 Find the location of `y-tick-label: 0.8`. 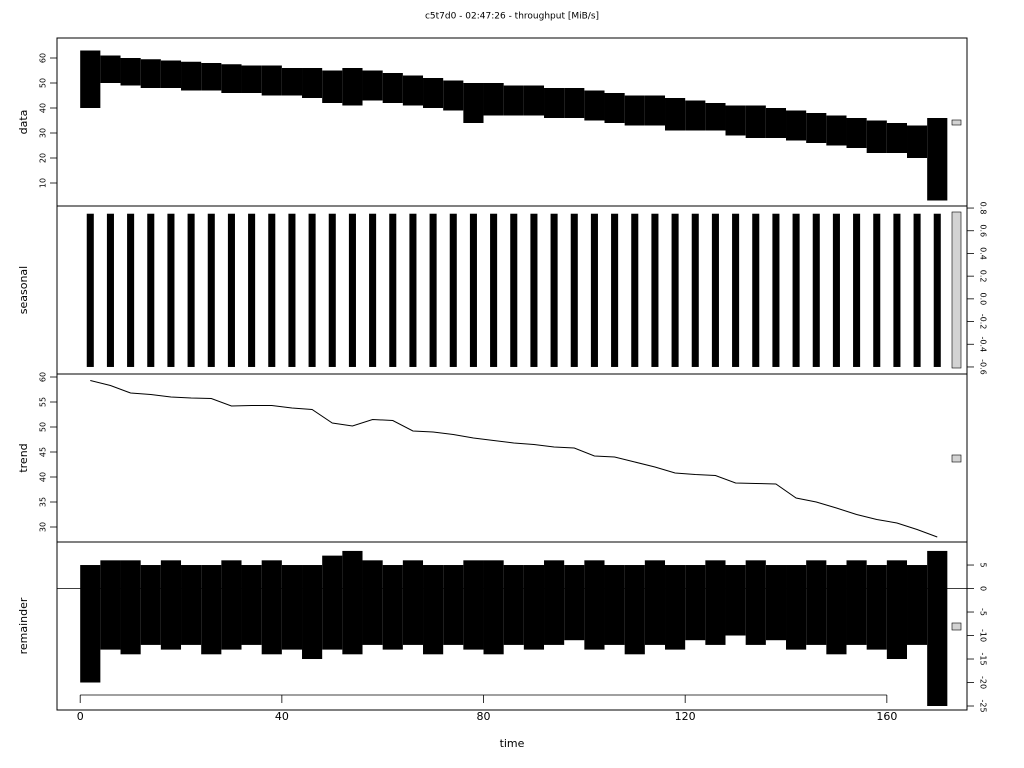

y-tick-label: 0.8 is located at coordinates (983, 208).